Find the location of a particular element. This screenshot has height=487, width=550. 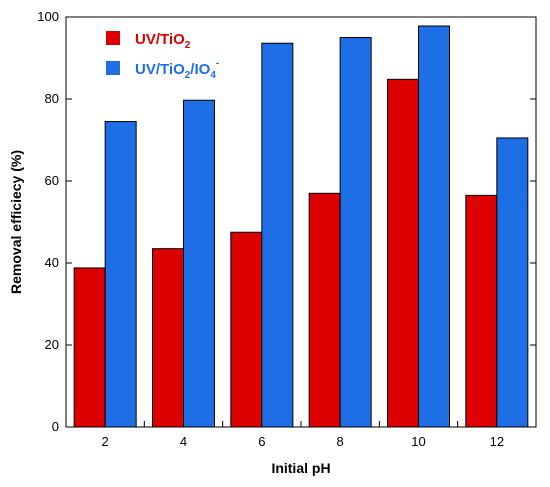

x-tick-label: 12 is located at coordinates (497, 441).